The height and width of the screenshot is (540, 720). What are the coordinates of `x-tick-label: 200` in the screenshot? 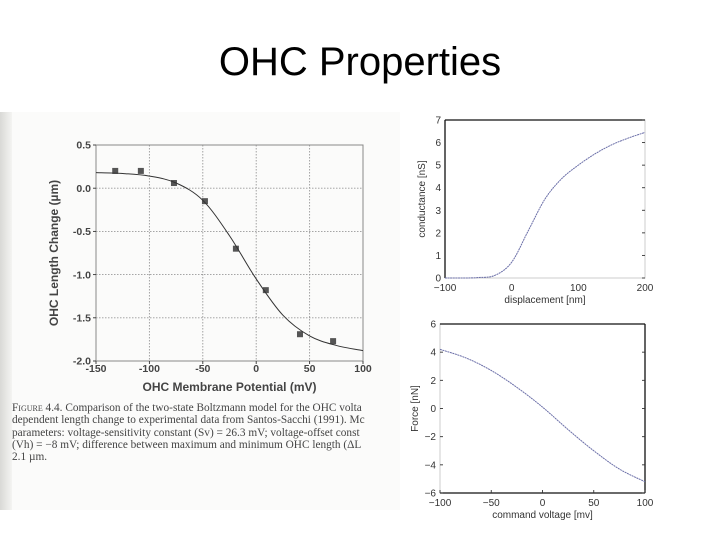 It's located at (645, 288).